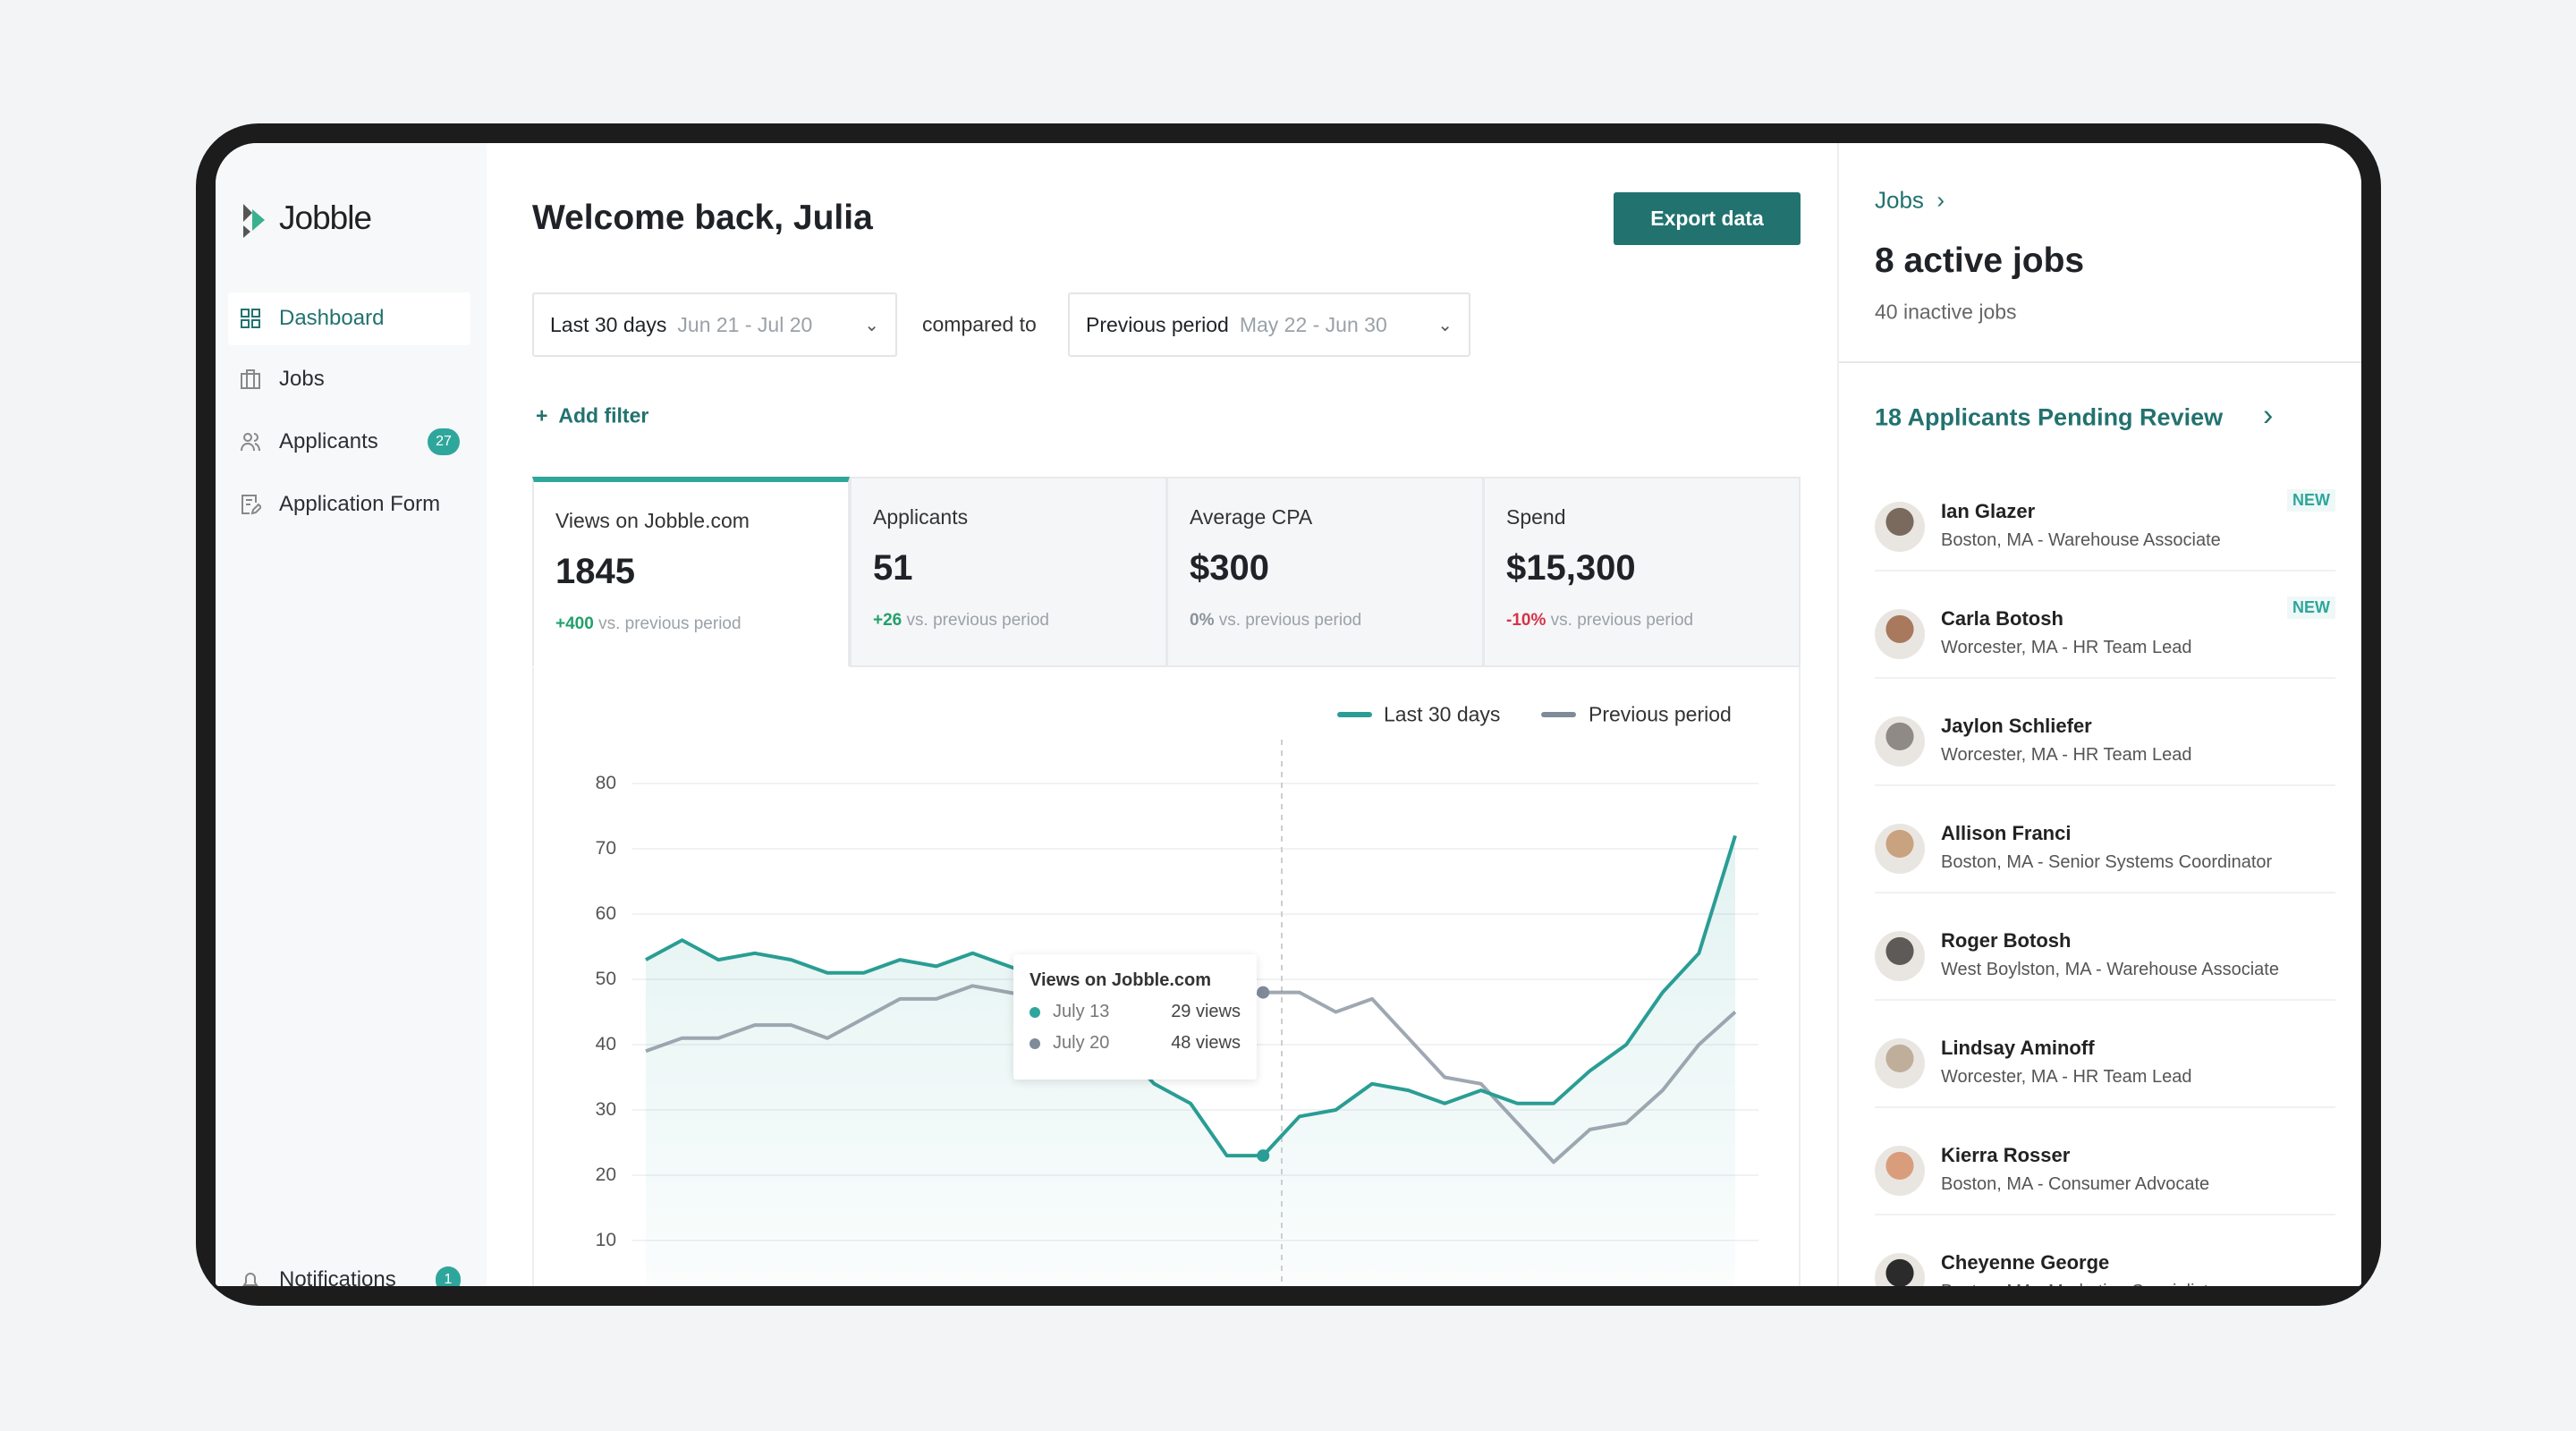 The image size is (2576, 1431). What do you see at coordinates (1526, 621) in the screenshot?
I see `kpi-delta: -10%` at bounding box center [1526, 621].